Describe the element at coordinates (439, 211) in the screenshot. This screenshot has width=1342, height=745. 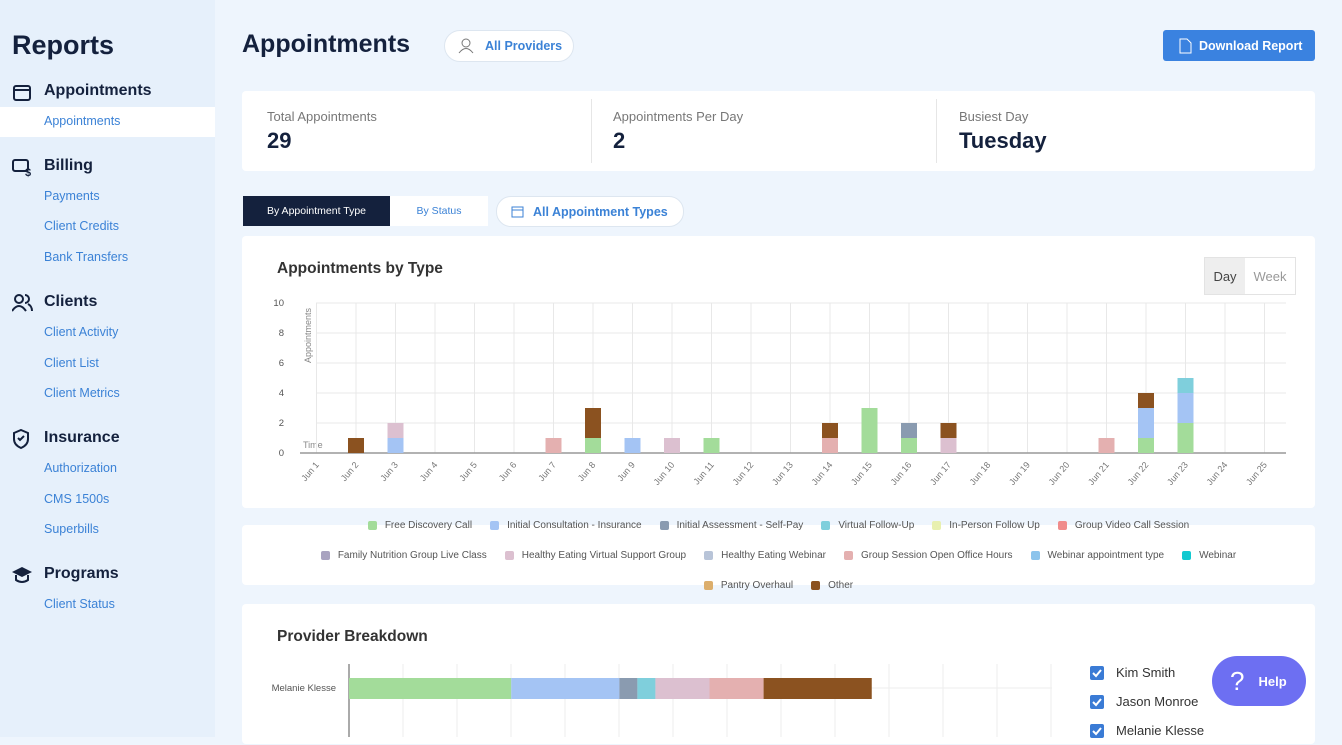
I see `tab: By Status` at that location.